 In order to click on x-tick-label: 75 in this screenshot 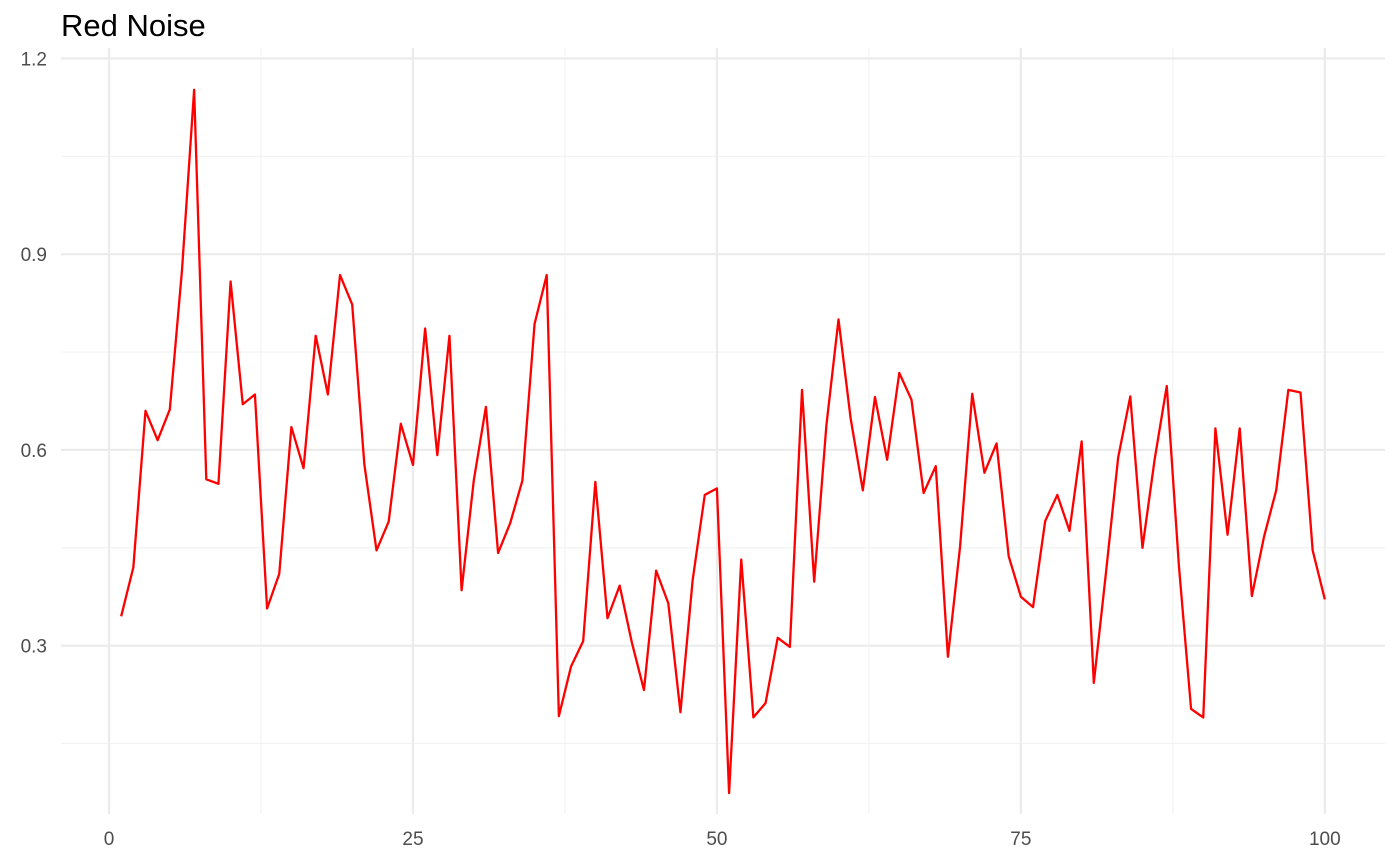, I will do `click(1020, 839)`.